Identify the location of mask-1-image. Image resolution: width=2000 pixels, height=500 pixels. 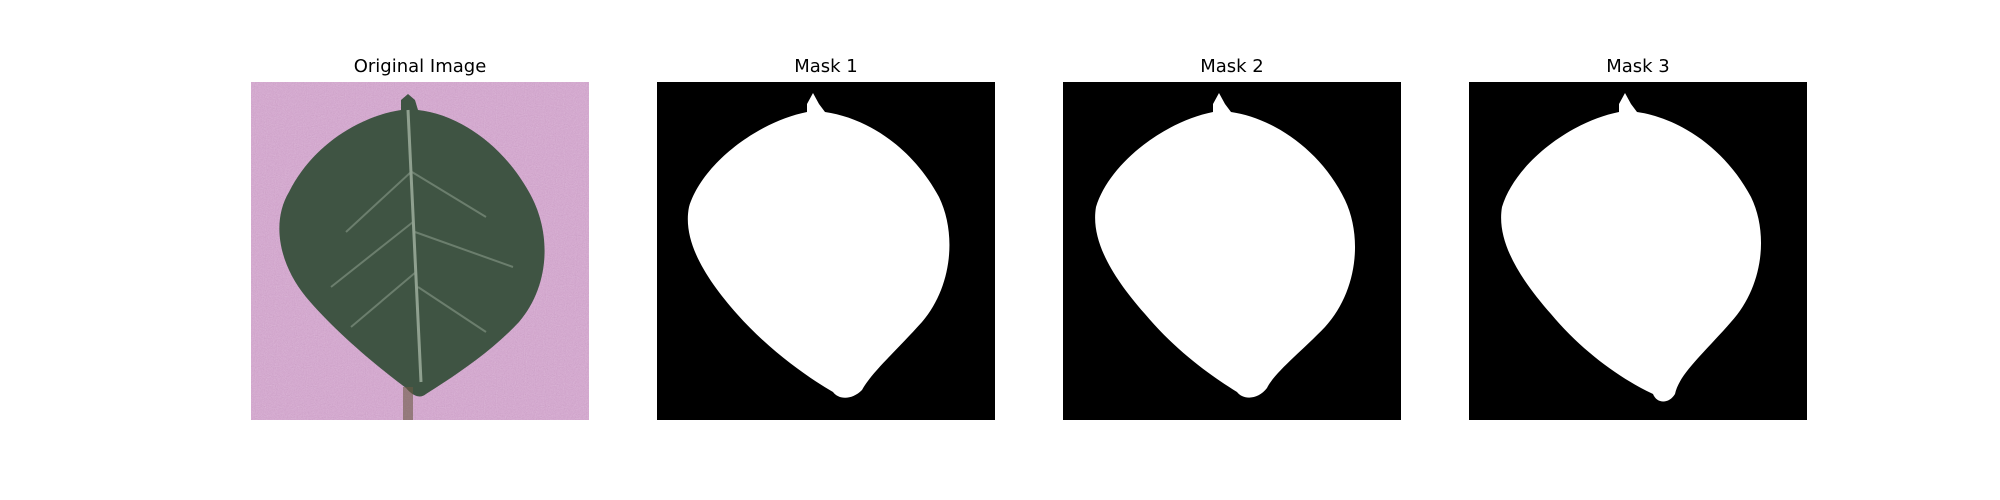
(826, 251).